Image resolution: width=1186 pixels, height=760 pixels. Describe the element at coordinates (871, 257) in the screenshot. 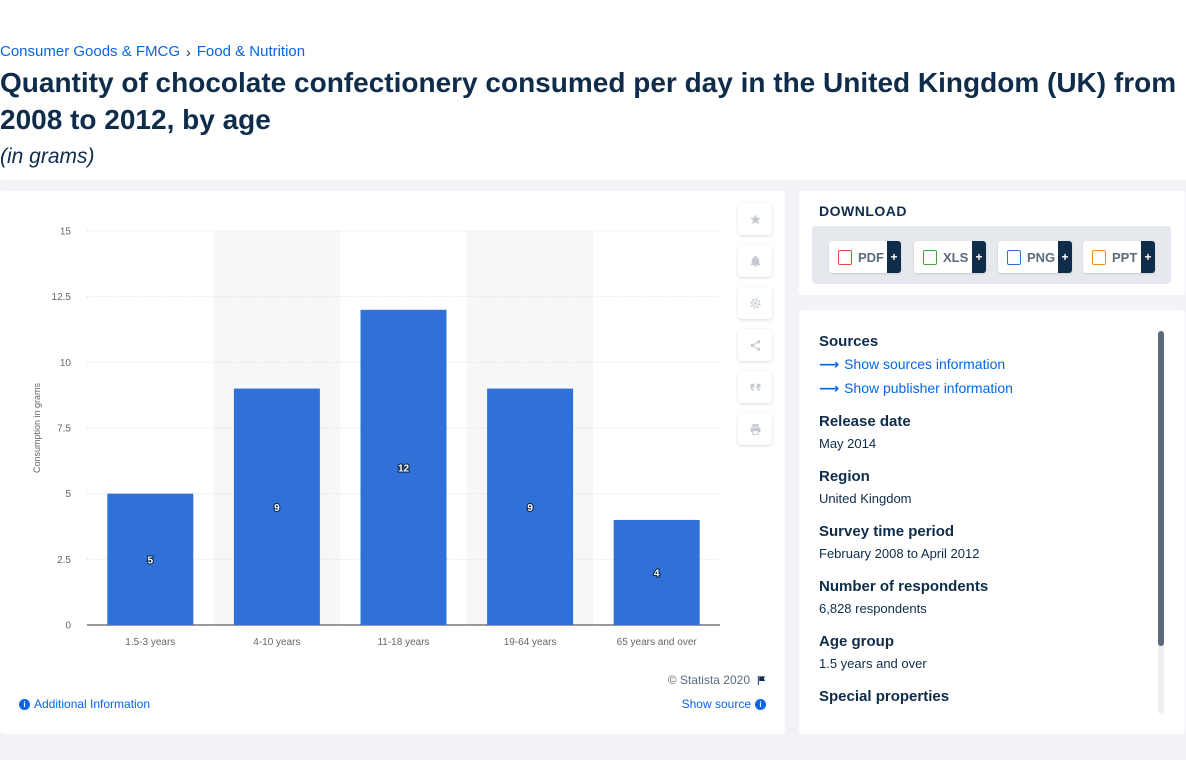

I see `download-pdf-label: PDF` at that location.